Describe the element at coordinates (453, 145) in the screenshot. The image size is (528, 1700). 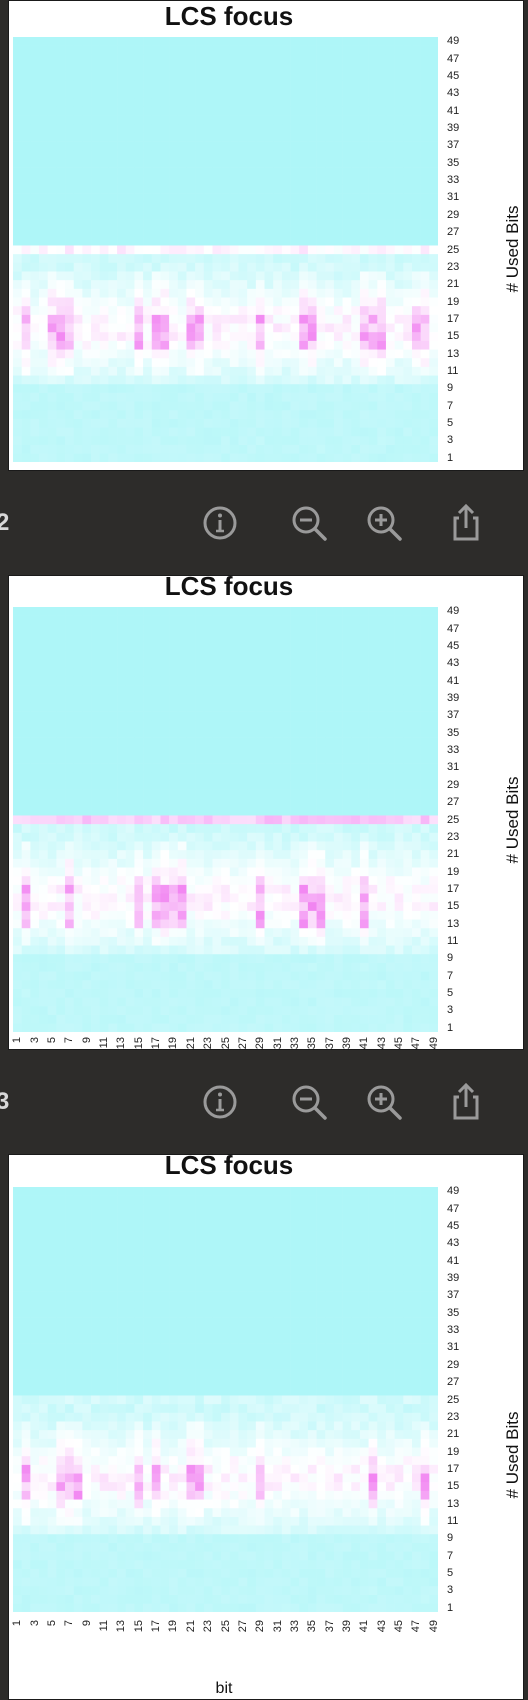
I see `y-tick-label: 37` at that location.